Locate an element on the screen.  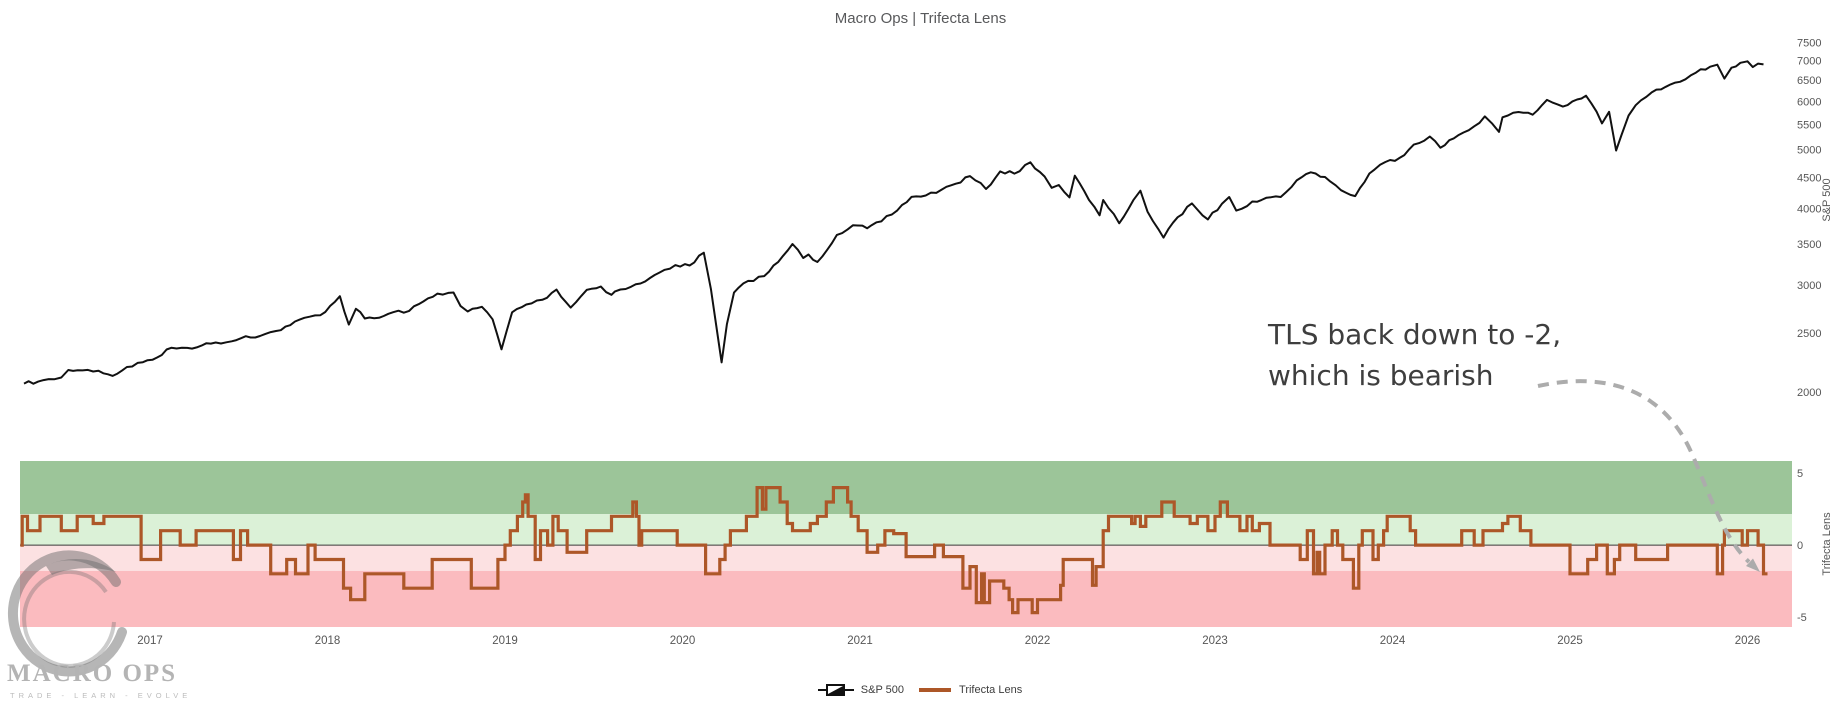
sp500-ytick-4000: 4000 is located at coordinates (1809, 210).